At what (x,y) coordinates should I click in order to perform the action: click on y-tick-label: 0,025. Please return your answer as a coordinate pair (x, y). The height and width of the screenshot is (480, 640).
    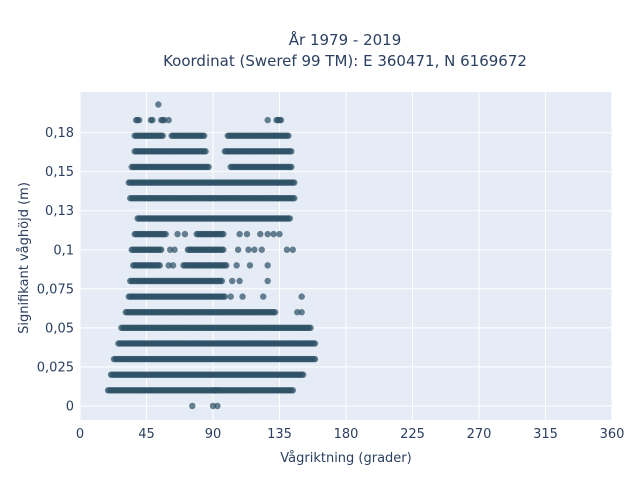
    Looking at the image, I should click on (55, 367).